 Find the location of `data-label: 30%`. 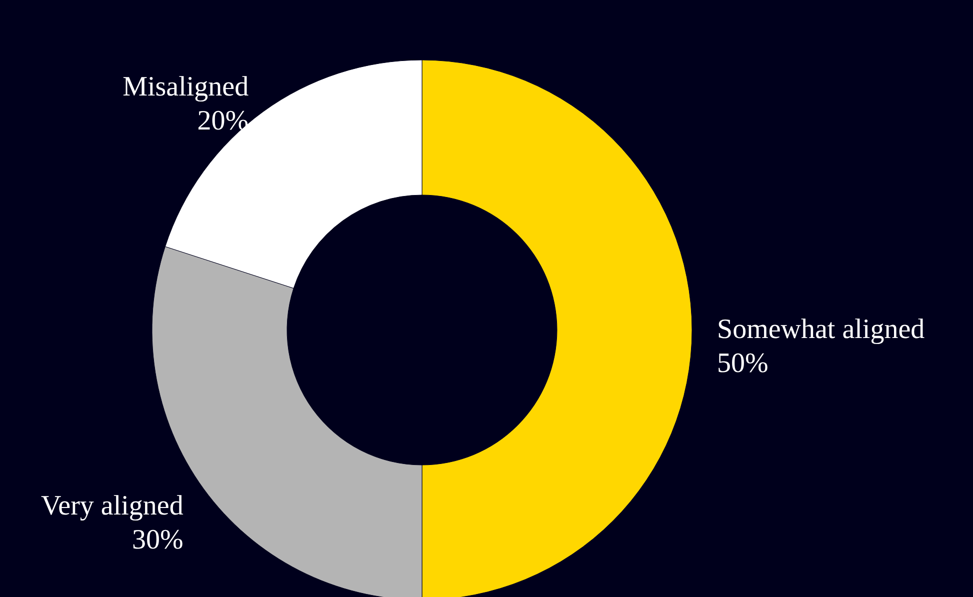

data-label: 30% is located at coordinates (158, 540).